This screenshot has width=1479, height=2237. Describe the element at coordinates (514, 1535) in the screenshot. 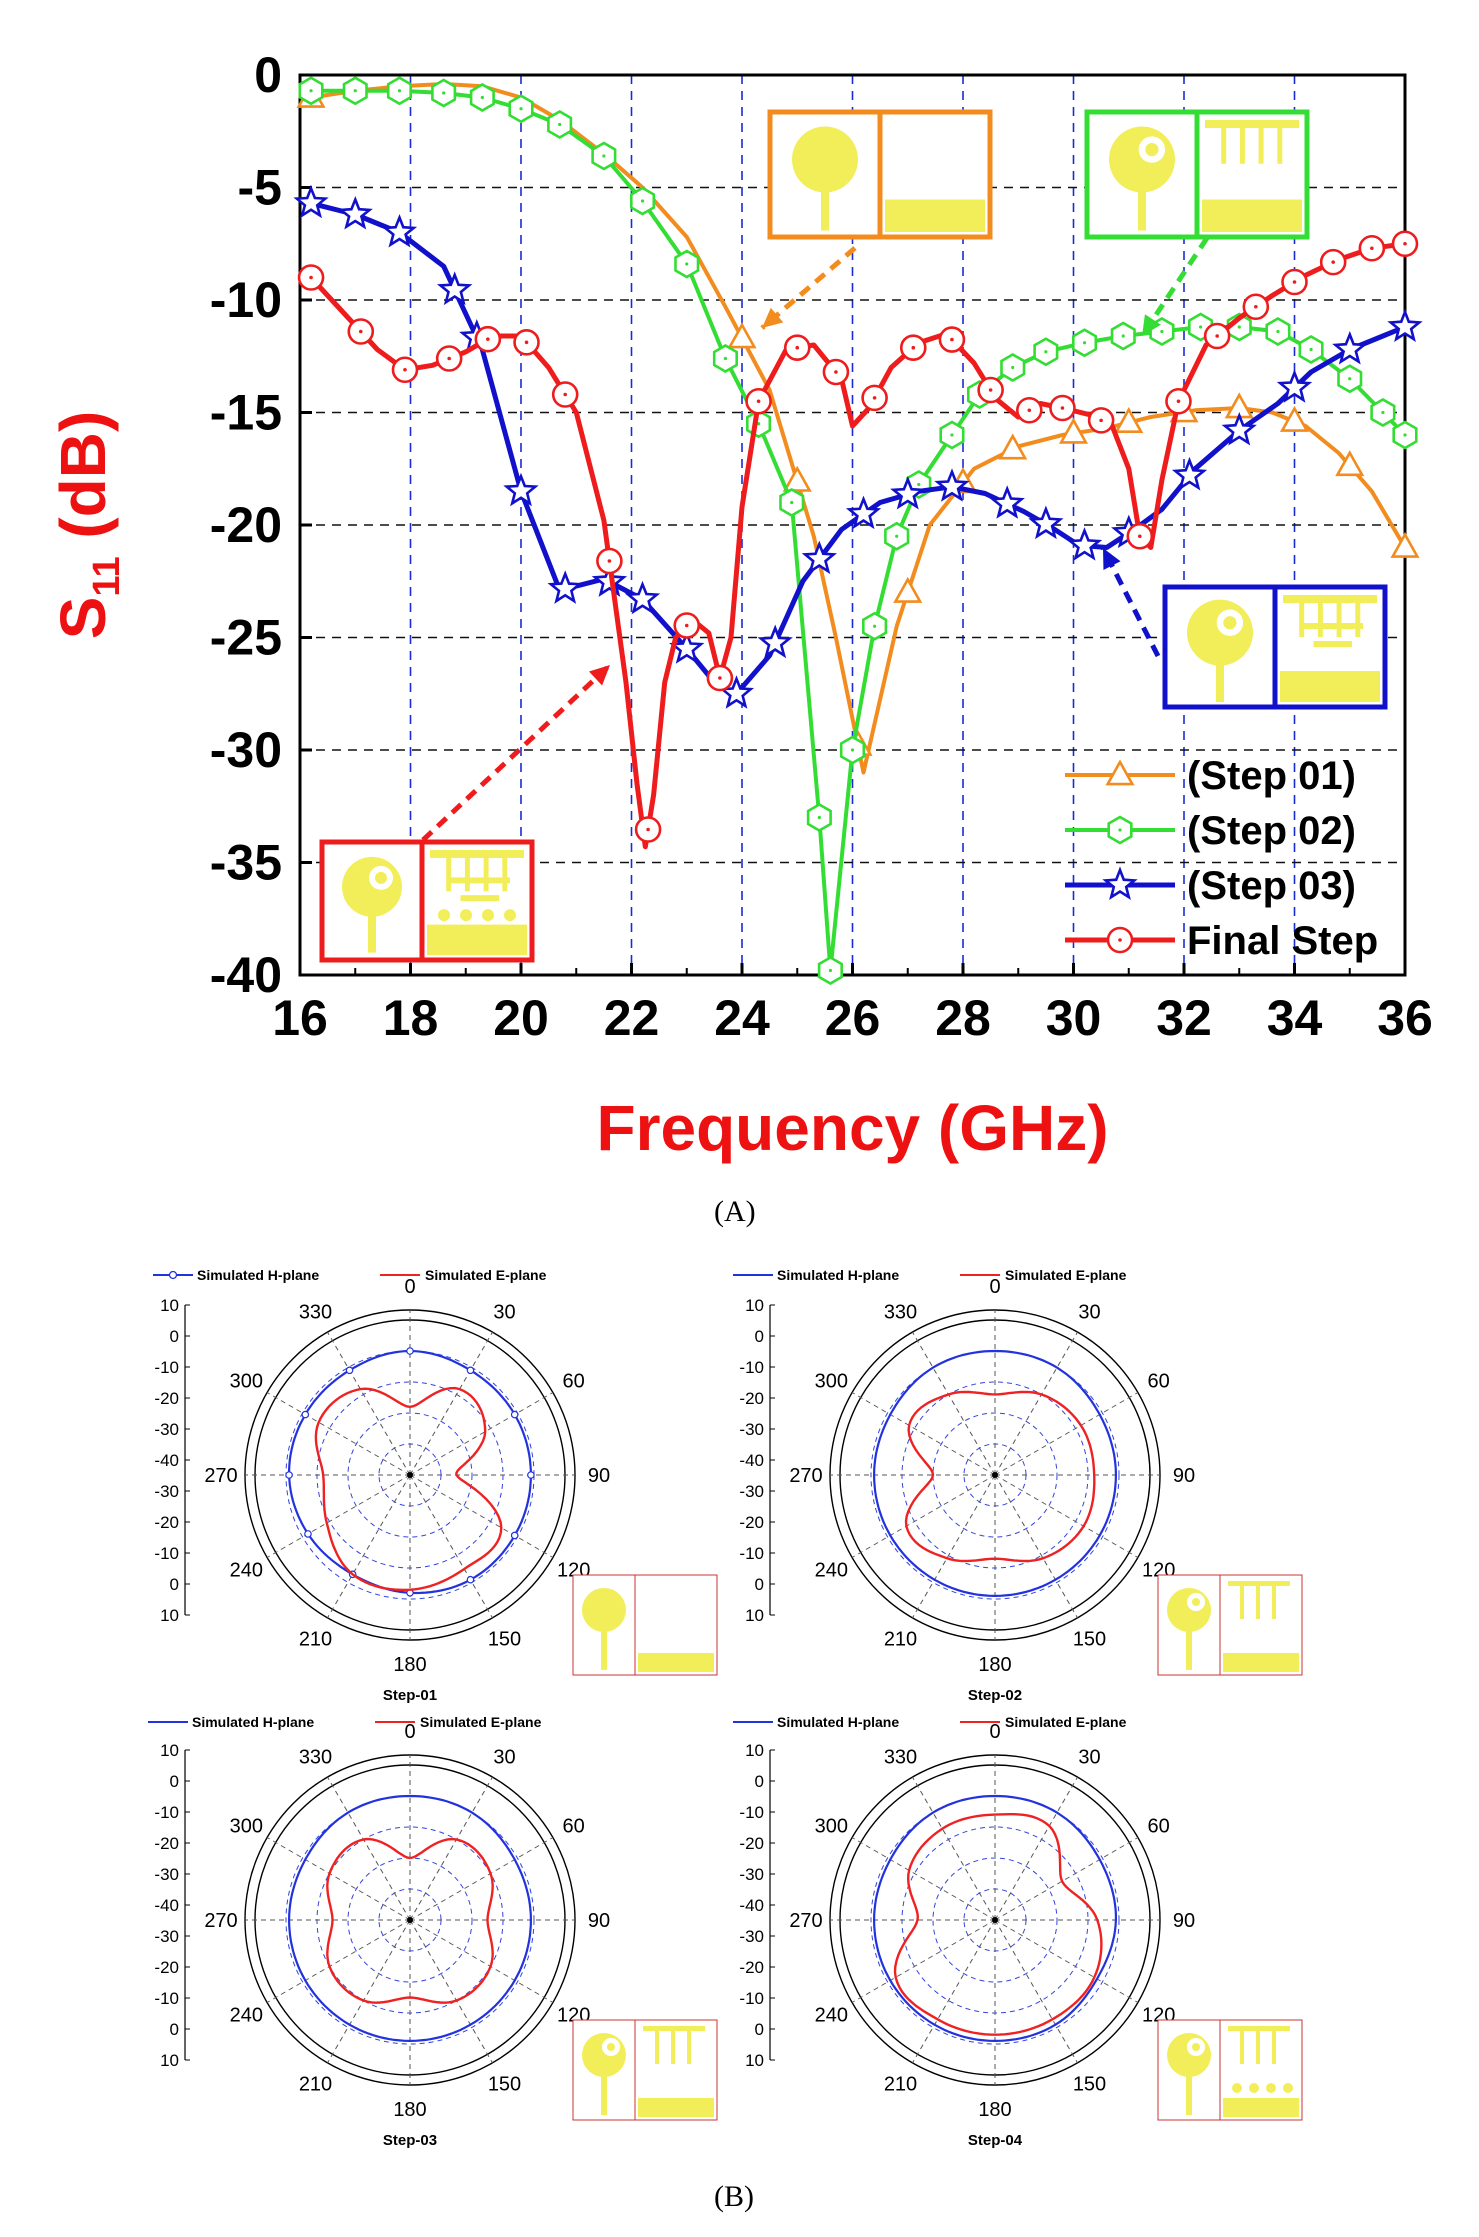

I see `h-plane-marker` at that location.